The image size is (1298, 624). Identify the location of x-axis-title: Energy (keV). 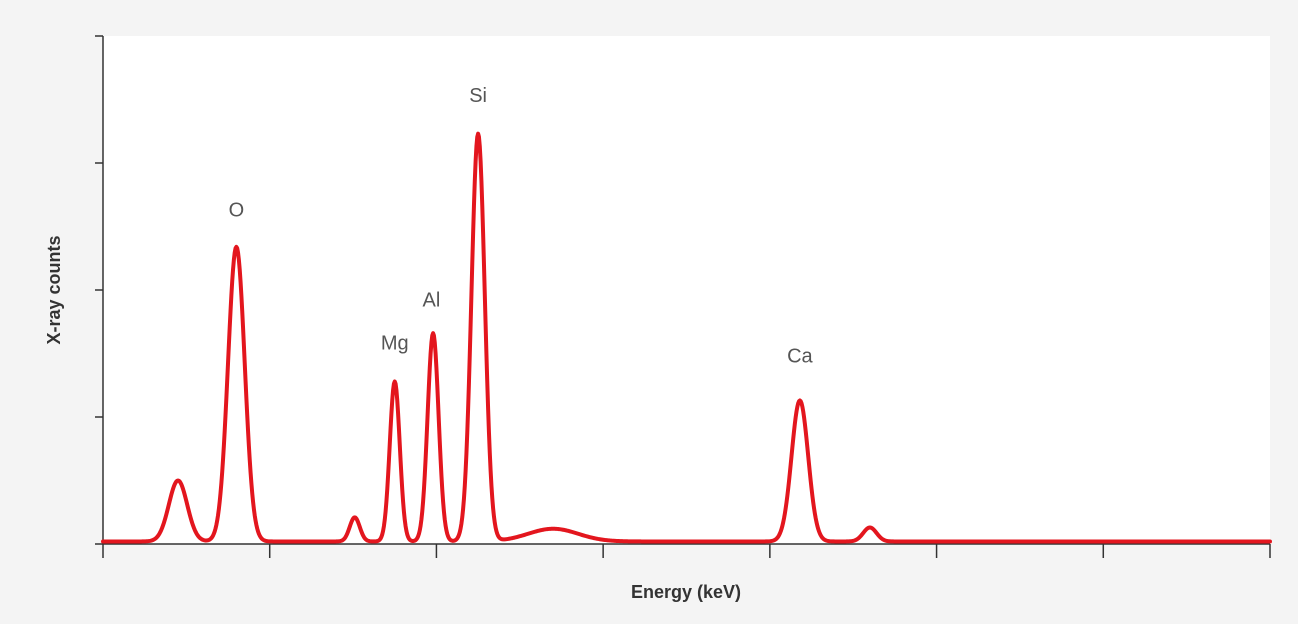
(686, 592).